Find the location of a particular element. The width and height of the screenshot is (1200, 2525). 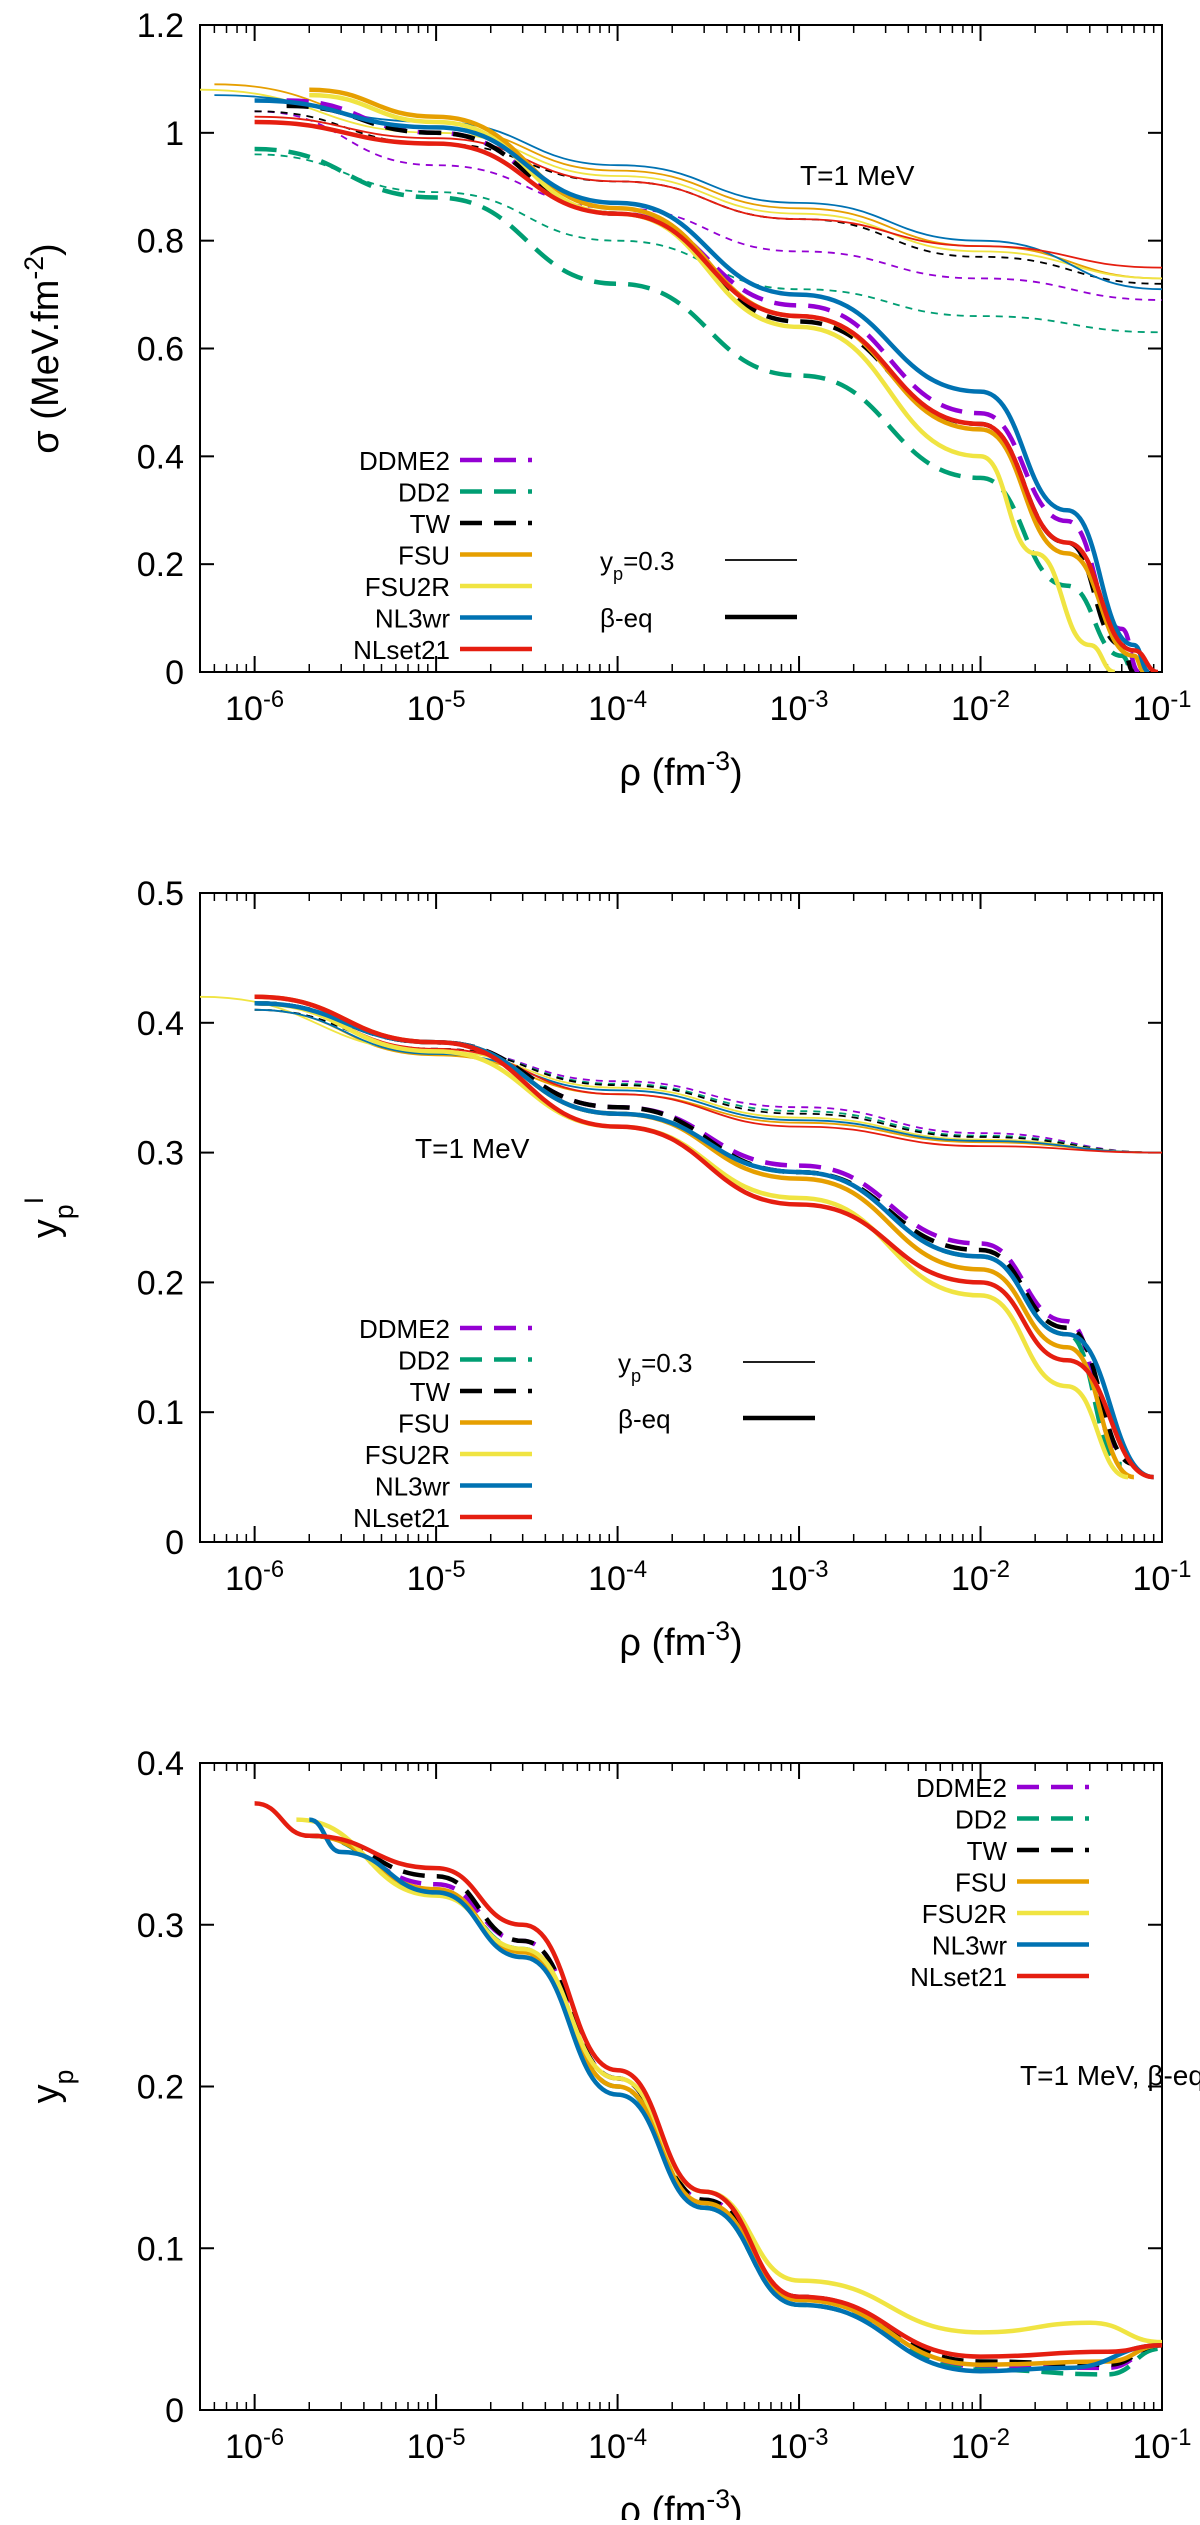

y-tick-label: 0.5 is located at coordinates (160, 894).